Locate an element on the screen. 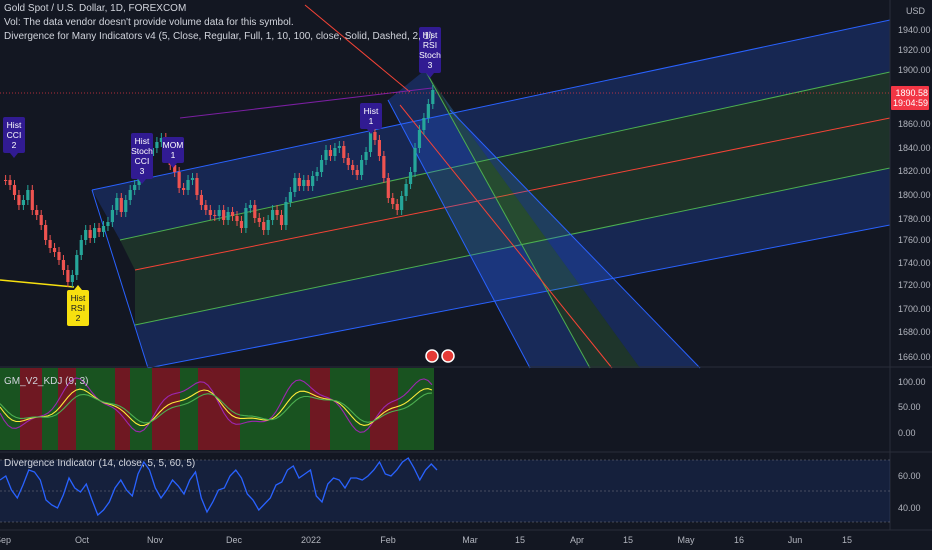 The image size is (932, 550). economic-events is located at coordinates (440, 356).